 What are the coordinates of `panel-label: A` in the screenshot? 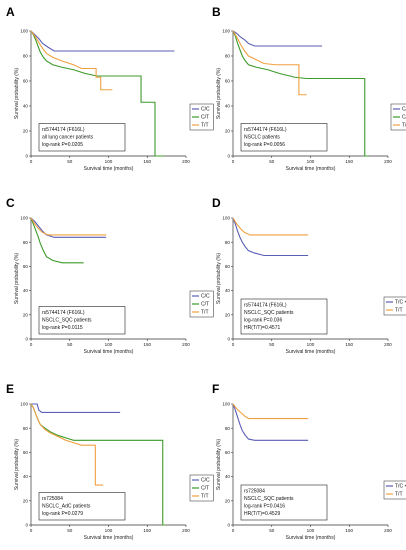 It's located at (10, 12).